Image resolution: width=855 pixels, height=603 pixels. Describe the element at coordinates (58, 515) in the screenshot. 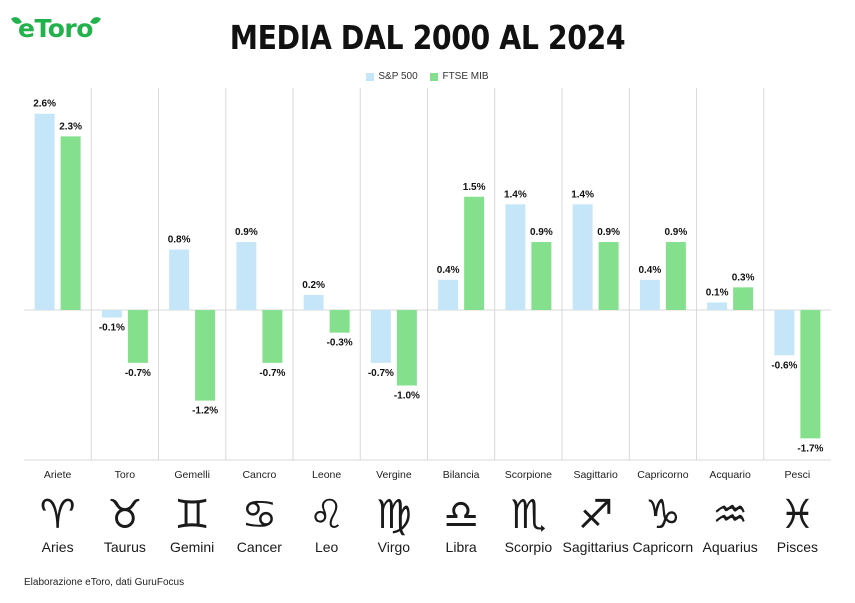

I see `aries-icon: ♈` at that location.